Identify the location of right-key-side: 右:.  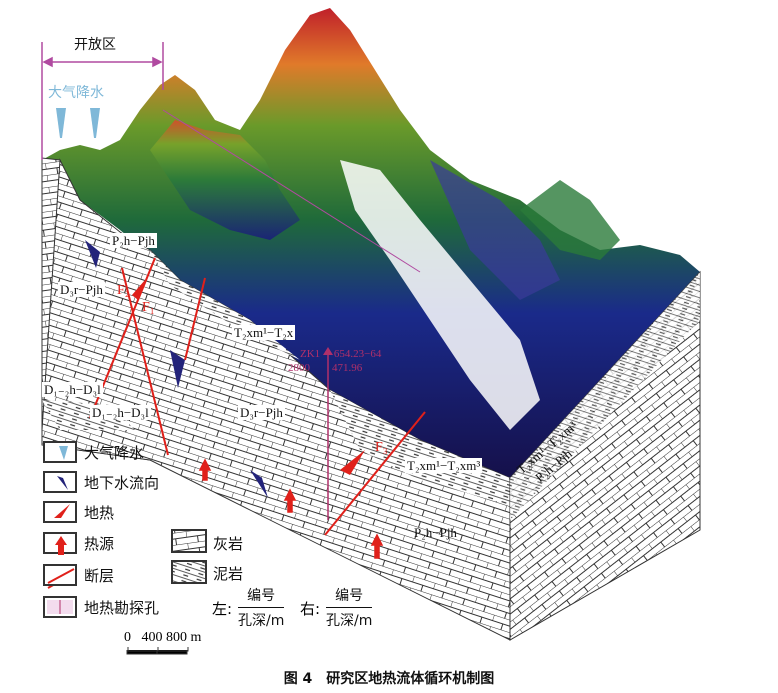
(310, 609).